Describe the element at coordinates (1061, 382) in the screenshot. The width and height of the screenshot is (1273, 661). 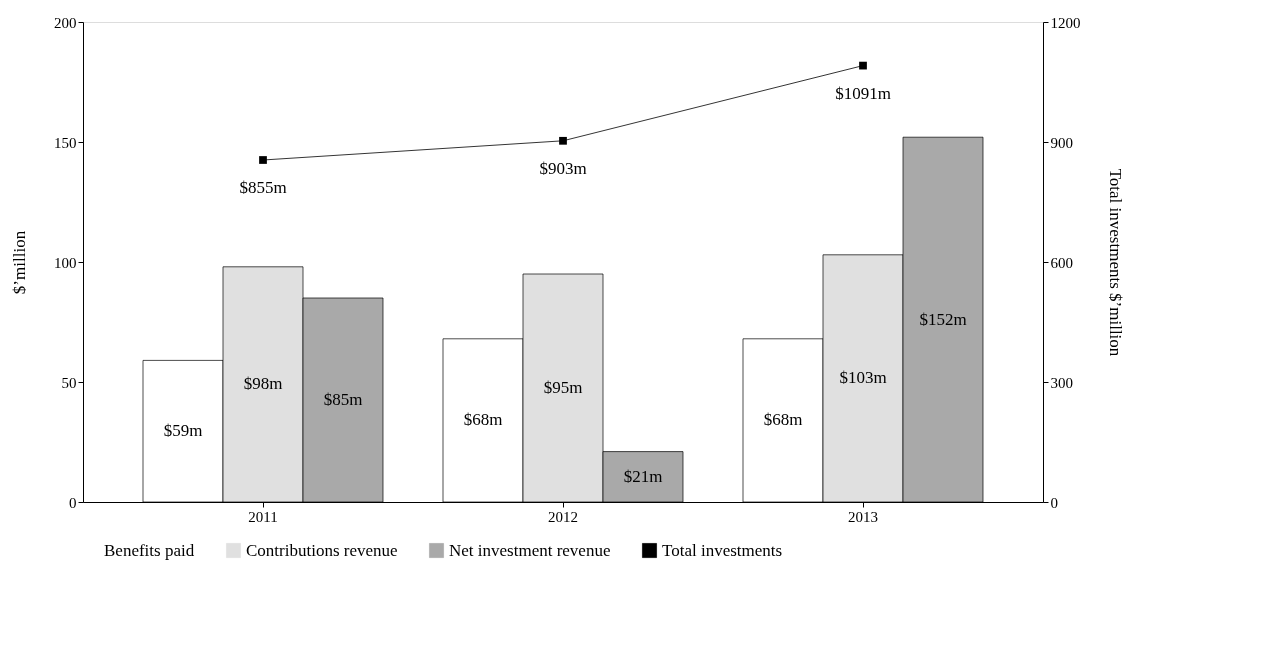
I see `y2-tick-label: 300` at that location.